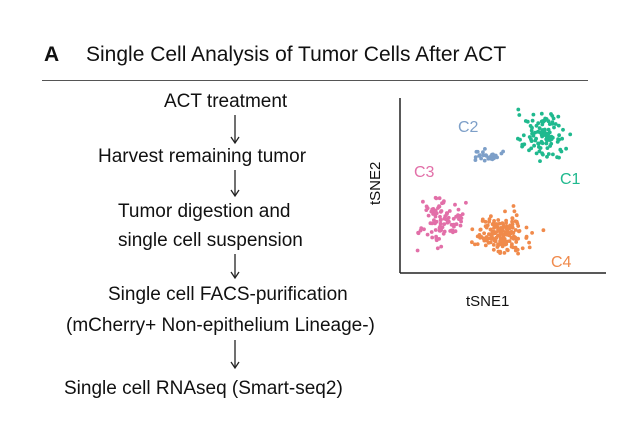 This screenshot has width=628, height=437. I want to click on y-axis-label: tSNE2, so click(375, 183).